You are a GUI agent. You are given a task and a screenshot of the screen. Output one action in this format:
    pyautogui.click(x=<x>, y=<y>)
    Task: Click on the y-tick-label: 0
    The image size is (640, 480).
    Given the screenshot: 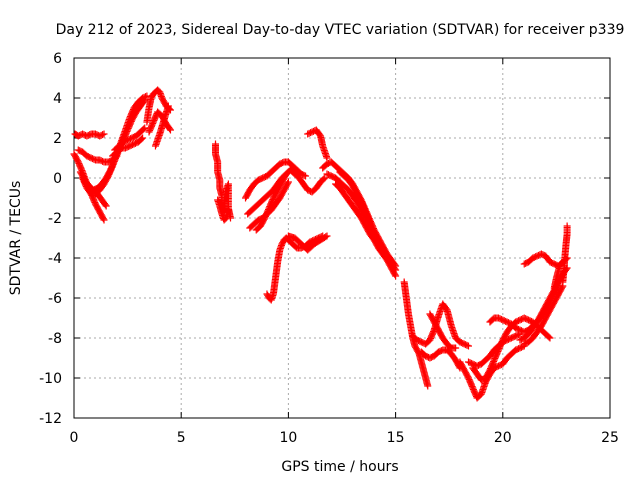 What is the action you would take?
    pyautogui.click(x=57, y=179)
    